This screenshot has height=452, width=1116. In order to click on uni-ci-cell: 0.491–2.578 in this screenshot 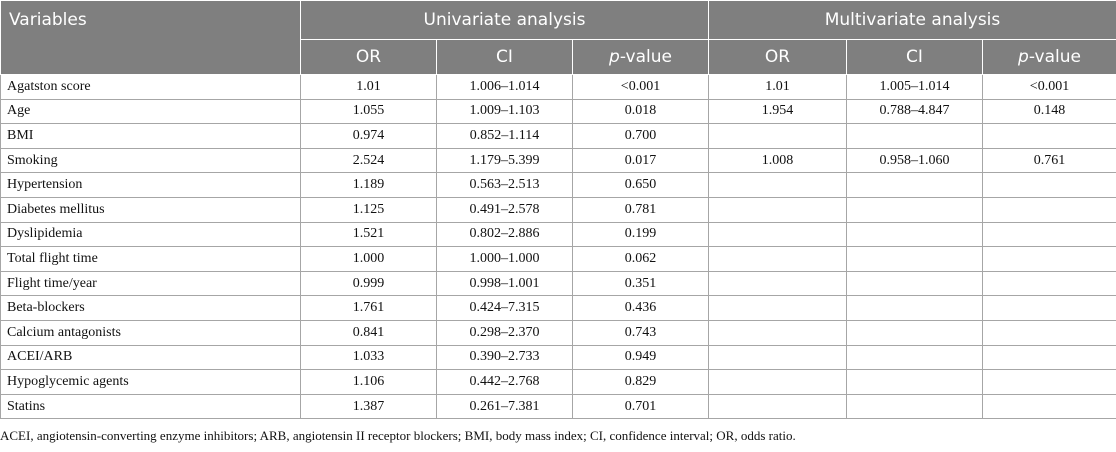, I will do `click(504, 209)`.